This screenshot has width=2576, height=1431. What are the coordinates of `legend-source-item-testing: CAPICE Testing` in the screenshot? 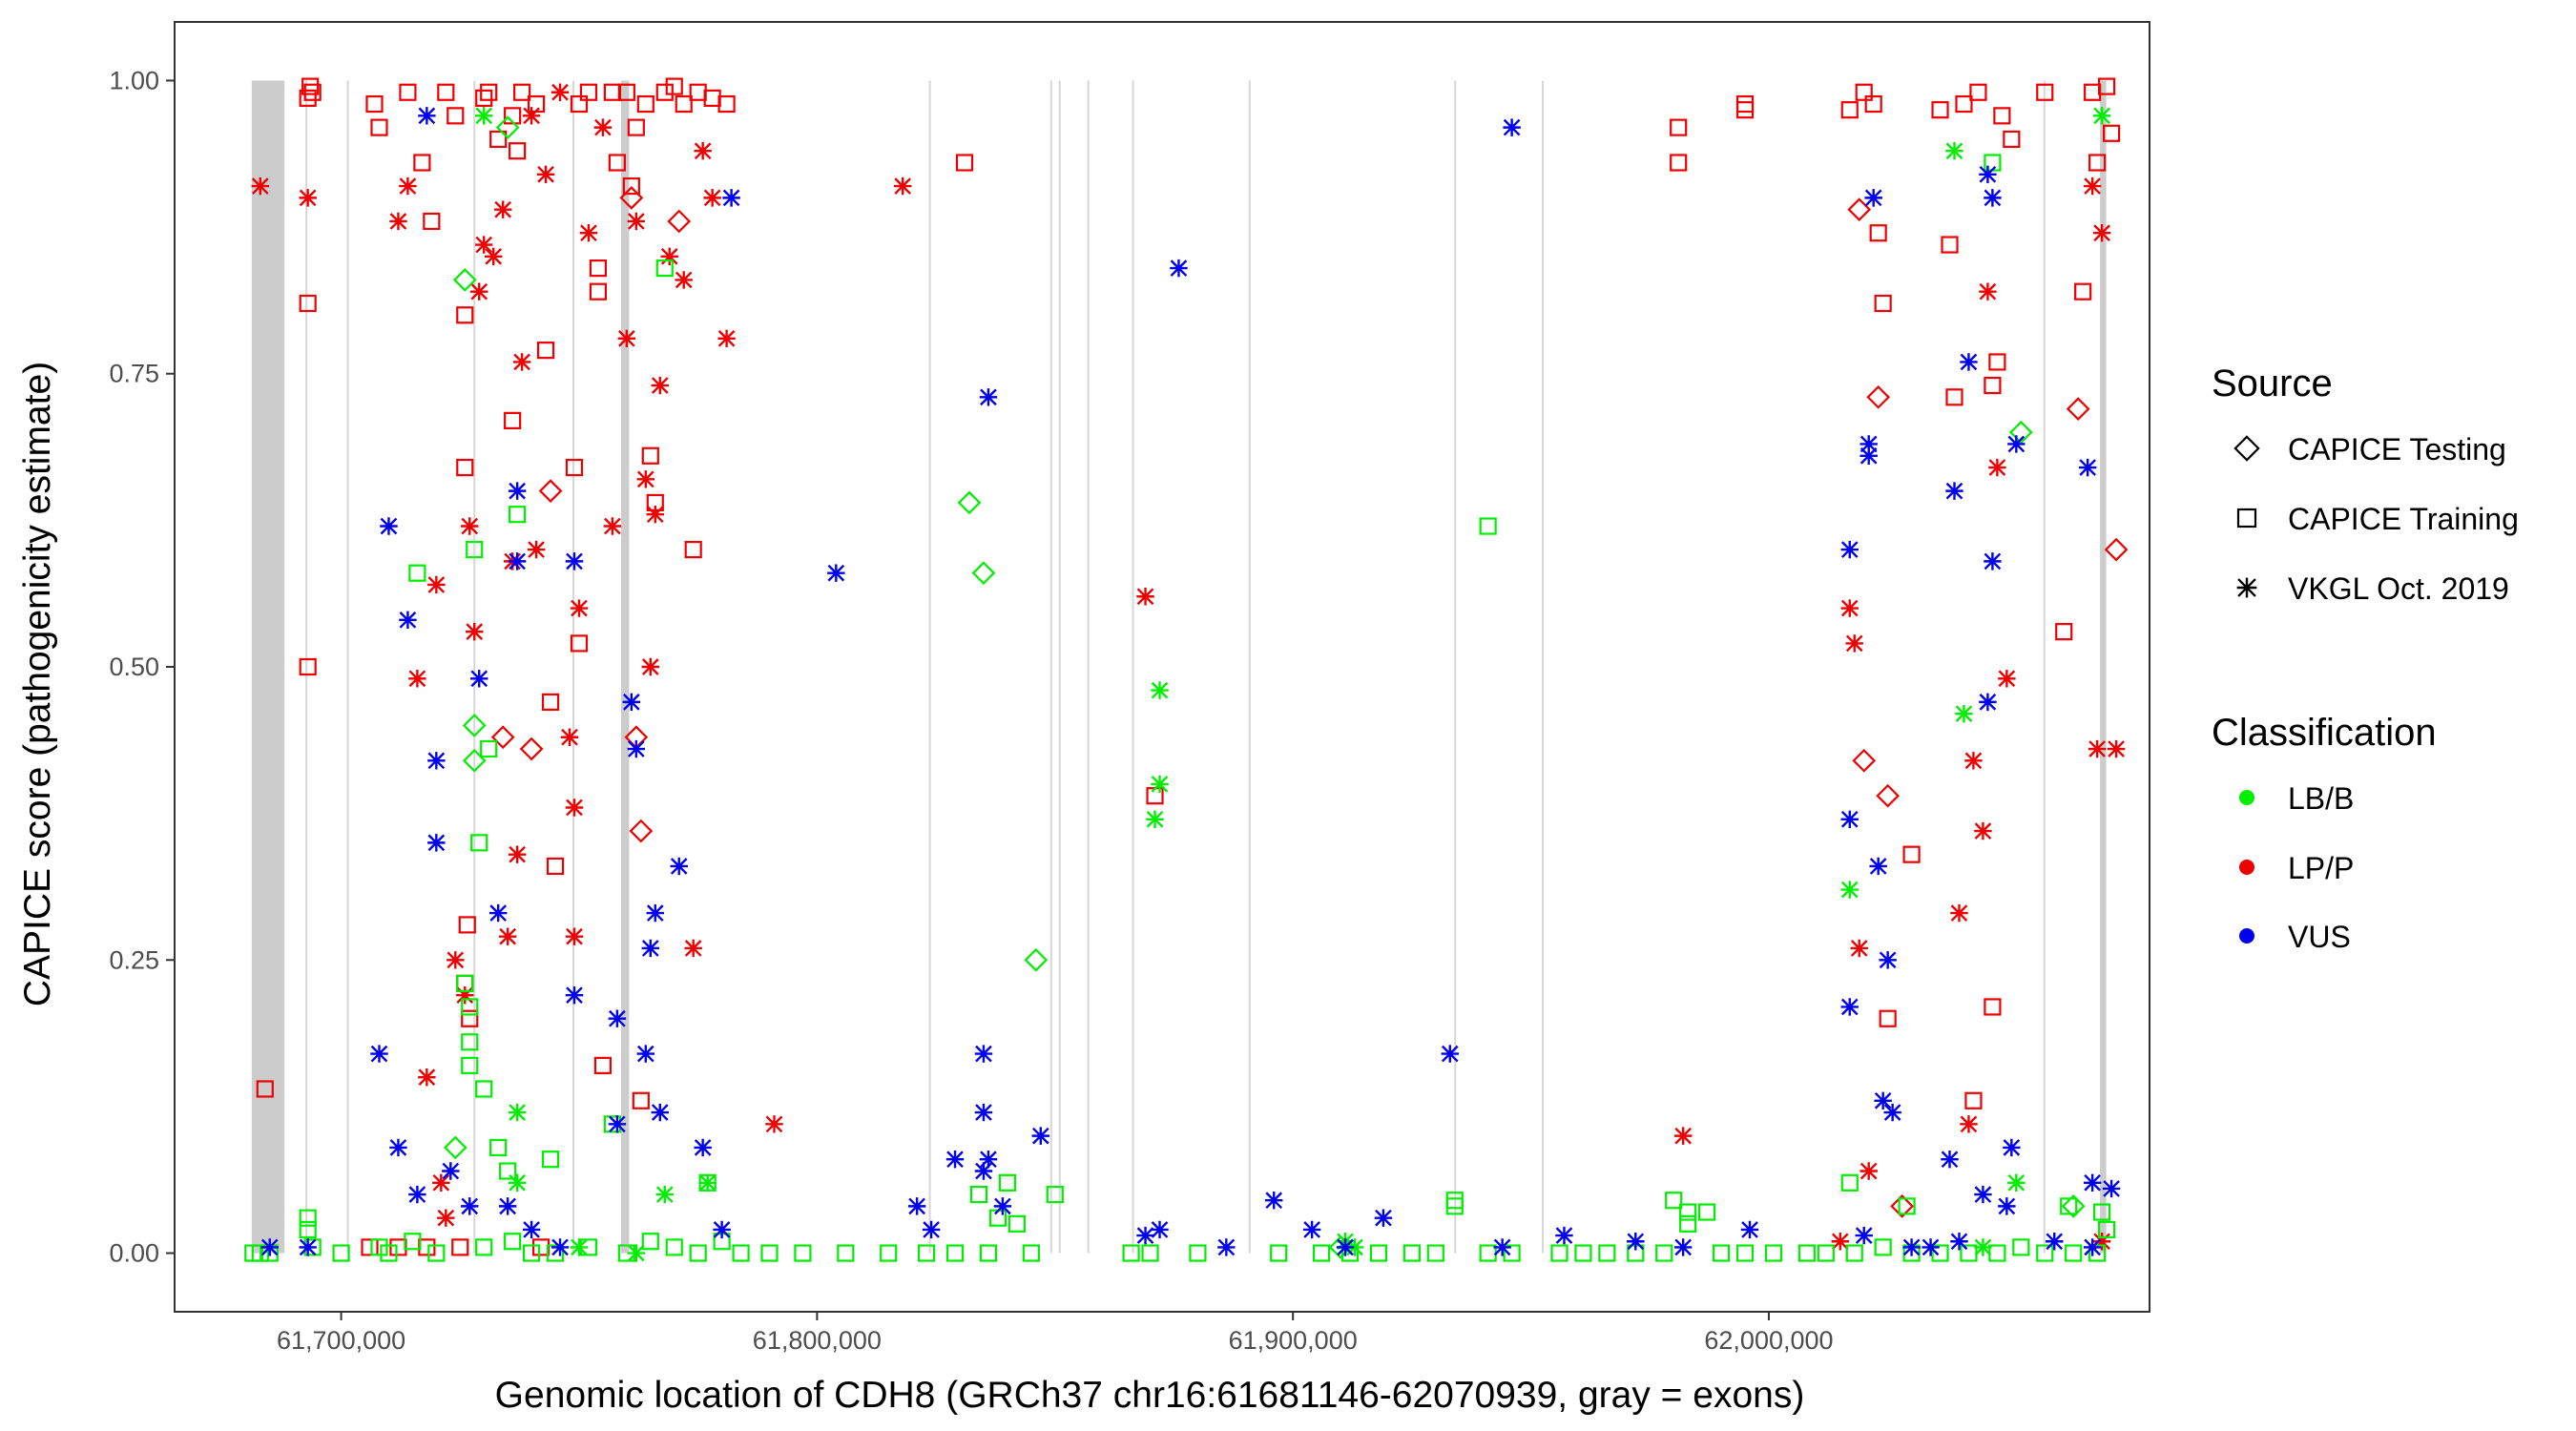 It's located at (2397, 449).